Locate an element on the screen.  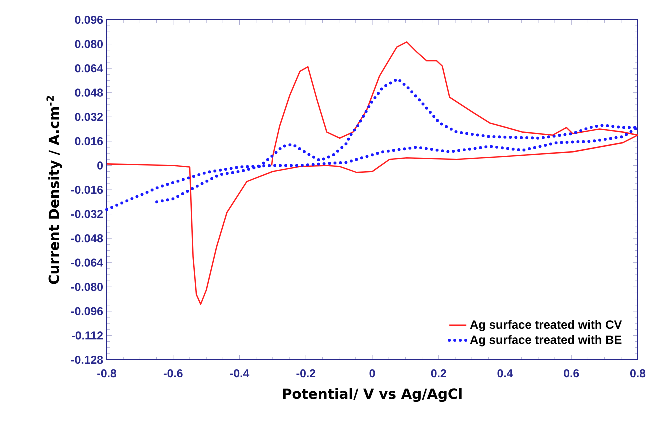
y-tick-label: 0.048 is located at coordinates (89, 92).